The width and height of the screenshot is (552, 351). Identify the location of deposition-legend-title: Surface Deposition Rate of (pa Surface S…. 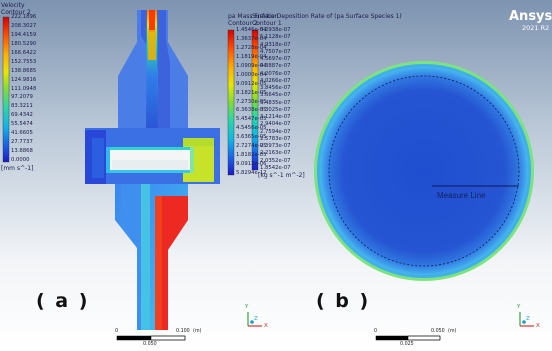
(327, 16).